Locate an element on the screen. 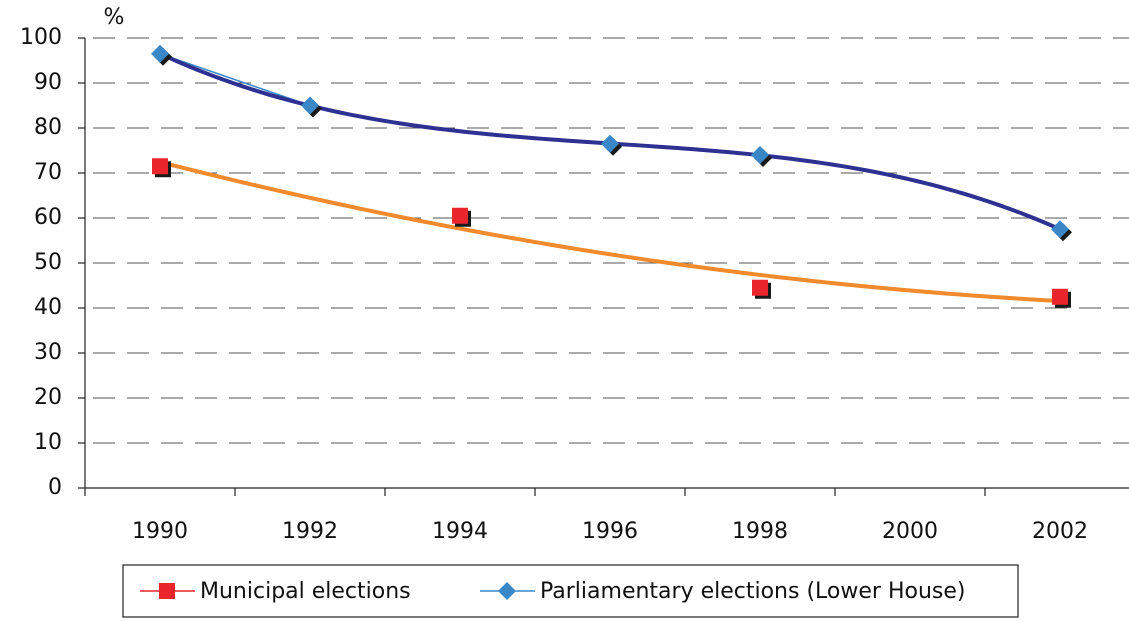  y-tick-label: 100 is located at coordinates (41, 37).